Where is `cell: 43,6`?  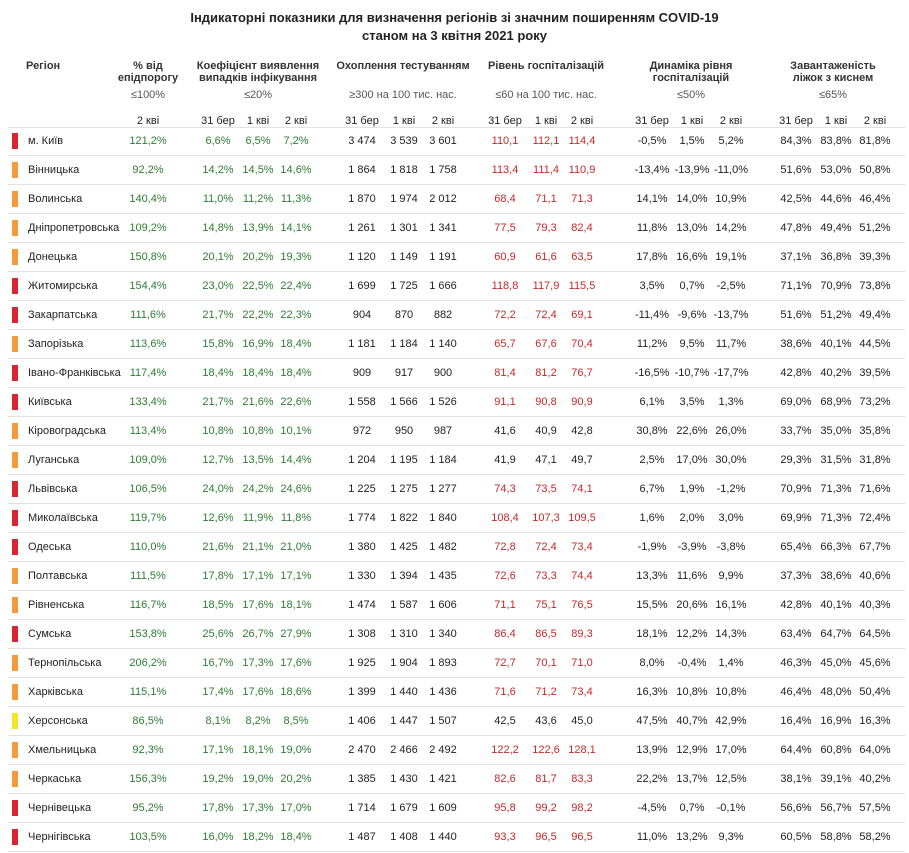
cell: 43,6 is located at coordinates (546, 721).